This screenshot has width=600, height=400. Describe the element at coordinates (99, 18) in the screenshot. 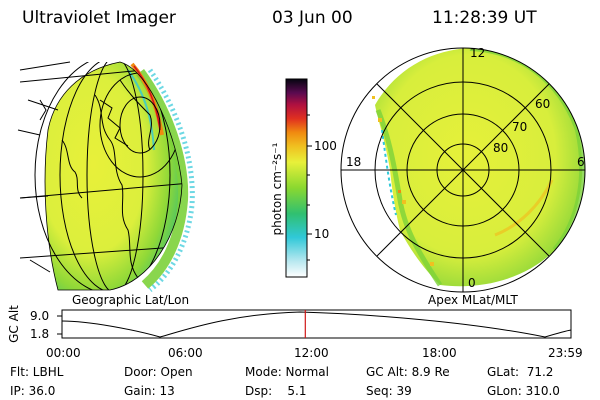

I see `instrument-title: Ultraviolet Imager` at that location.